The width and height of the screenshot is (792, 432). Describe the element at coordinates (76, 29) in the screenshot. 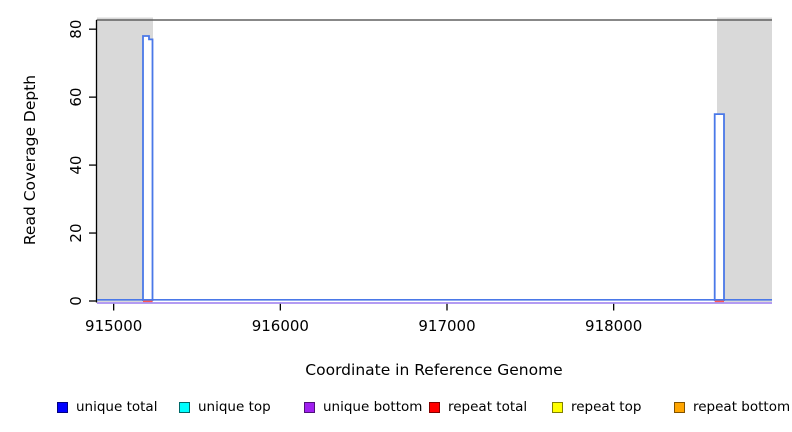

I see `y-tick-label: 80` at that location.